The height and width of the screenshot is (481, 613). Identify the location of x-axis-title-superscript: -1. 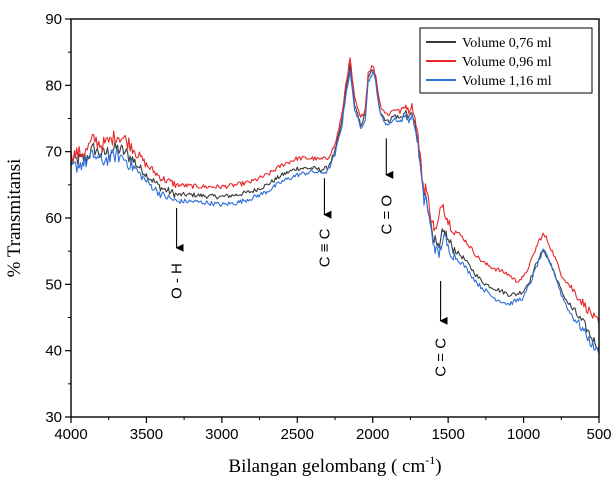
(430, 460).